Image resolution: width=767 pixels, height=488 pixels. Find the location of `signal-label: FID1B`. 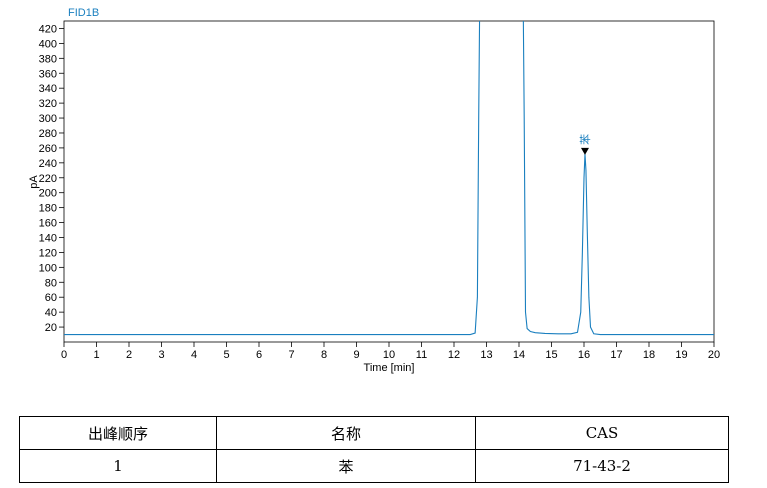

signal-label: FID1B is located at coordinates (83, 13).